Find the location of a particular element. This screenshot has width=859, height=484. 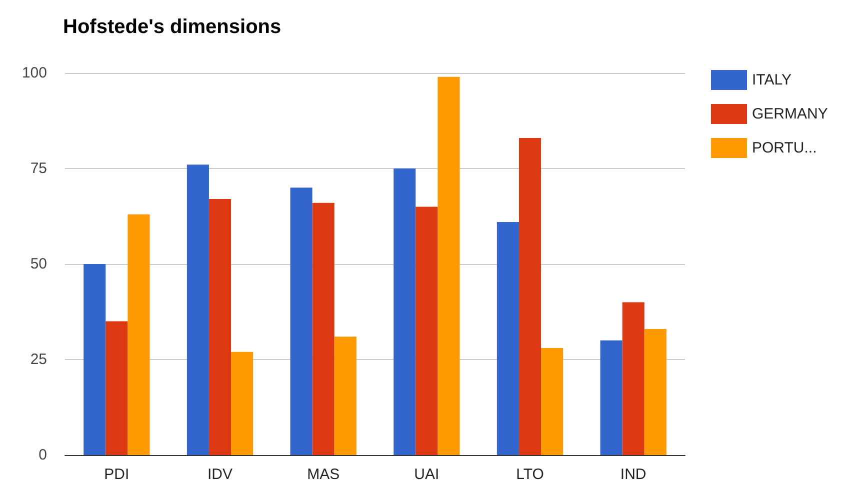

x-tick-label: IDV is located at coordinates (220, 474).